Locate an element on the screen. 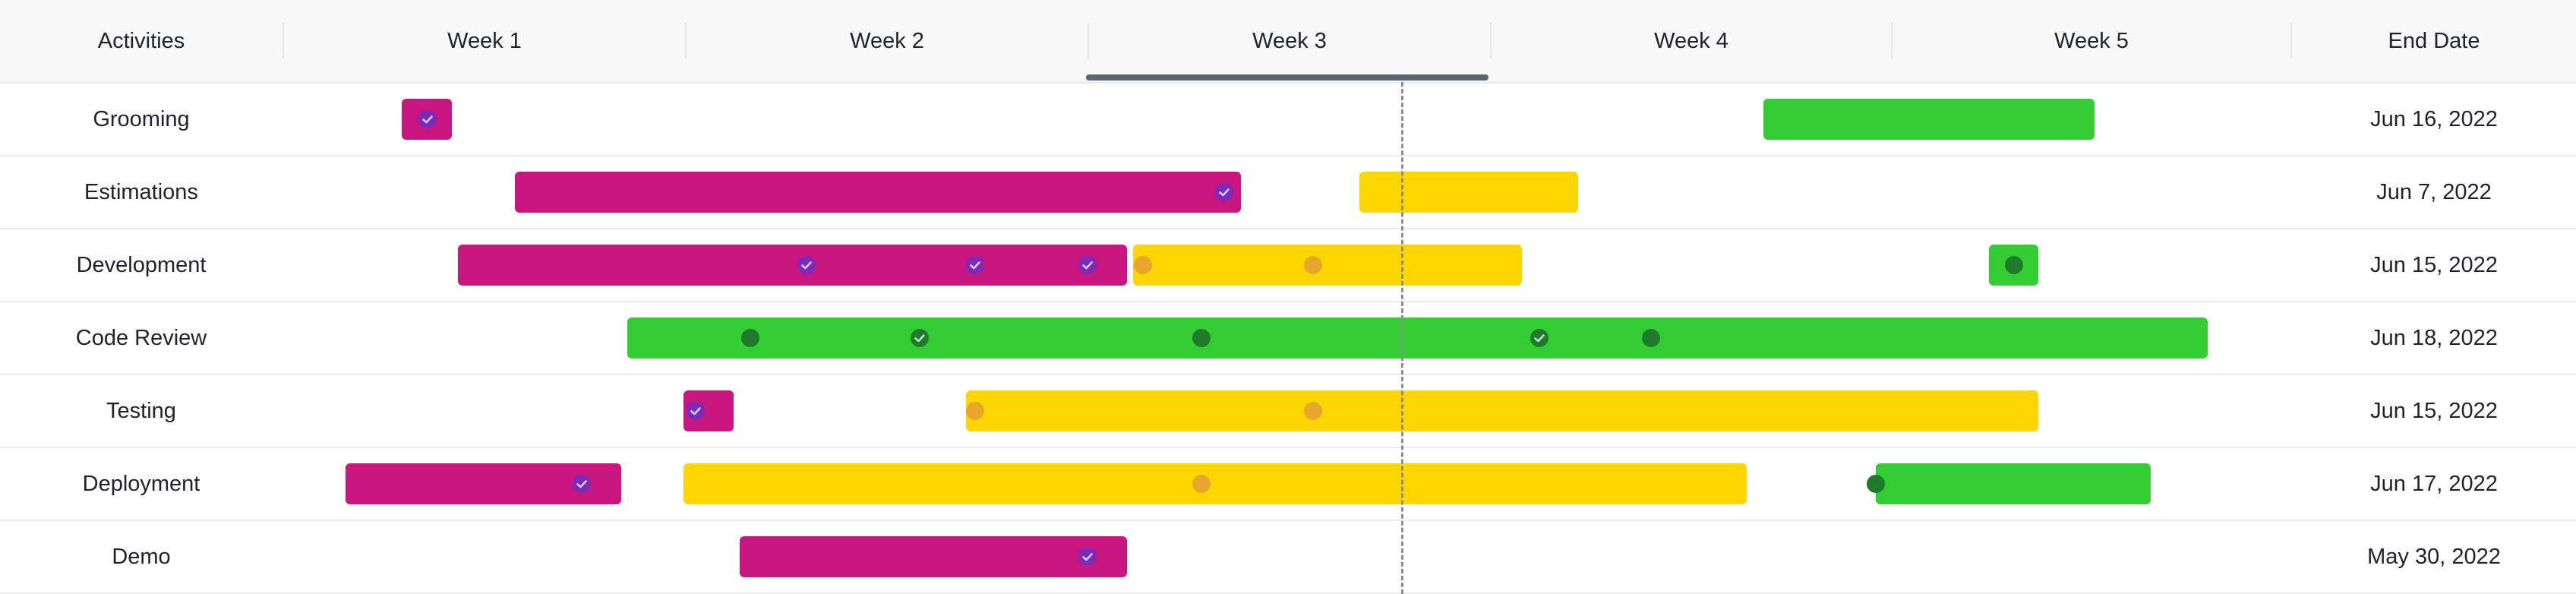 This screenshot has width=2576, height=594. week-column-header: Week 4 is located at coordinates (1691, 40).